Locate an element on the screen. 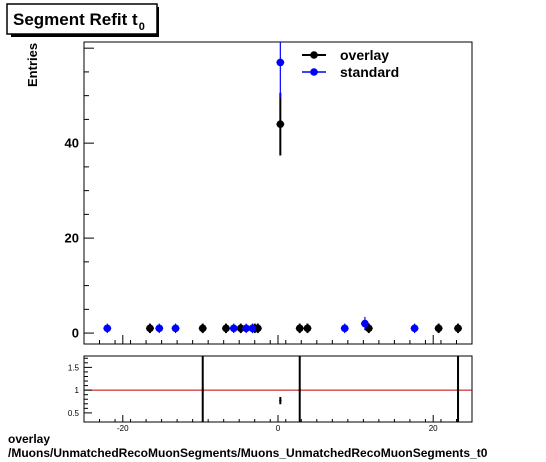 This screenshot has width=546, height=462. chart-title-subscript: 0 is located at coordinates (142, 27).